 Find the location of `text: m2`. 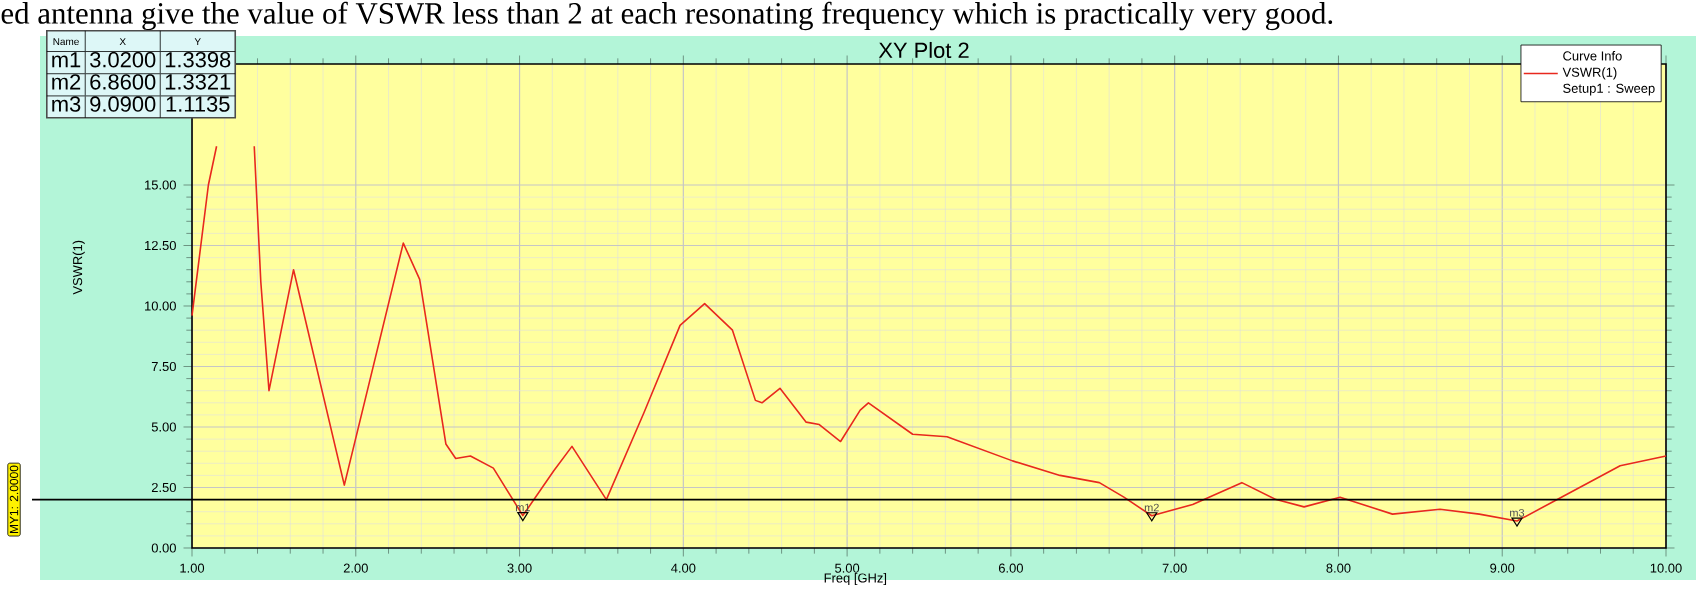

text: m2 is located at coordinates (66, 82).